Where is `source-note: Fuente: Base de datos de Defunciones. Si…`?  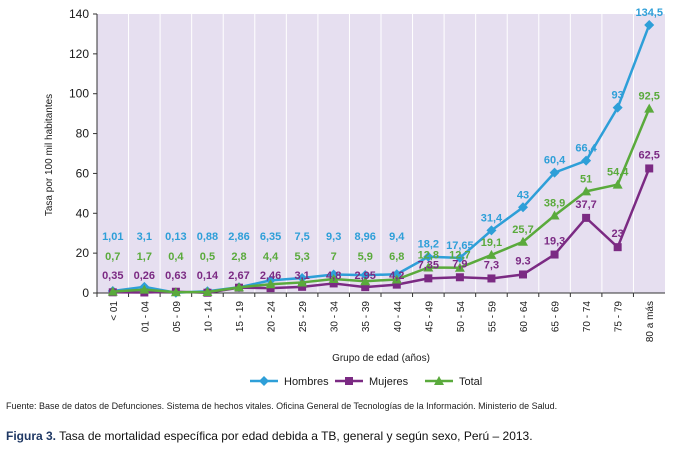 source-note: Fuente: Base de datos de Defunciones. Si… is located at coordinates (282, 406).